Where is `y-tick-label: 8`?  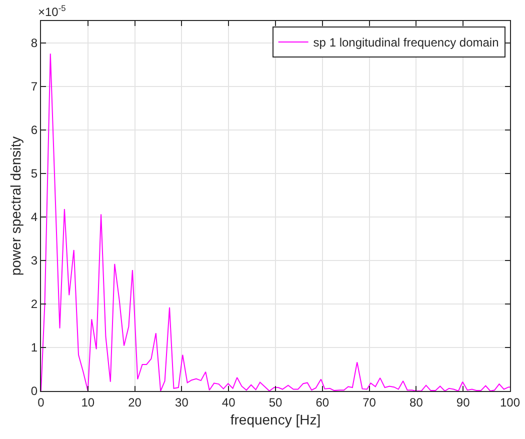
y-tick-label: 8 is located at coordinates (34, 43).